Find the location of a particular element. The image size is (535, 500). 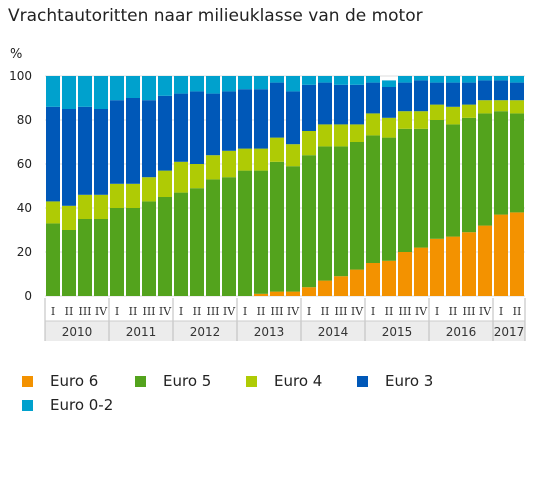

legend-label-euro-6: Euro 6 is located at coordinates (74, 381).